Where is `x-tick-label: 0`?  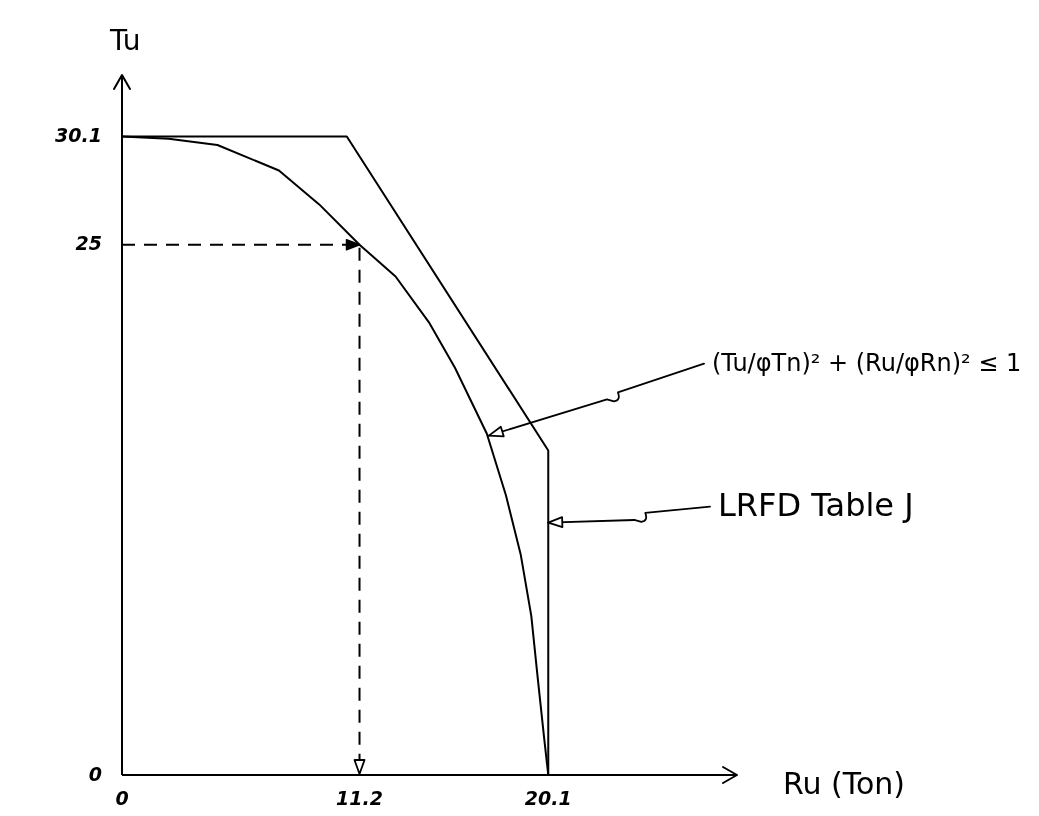
x-tick-label: 0 is located at coordinates (122, 798).